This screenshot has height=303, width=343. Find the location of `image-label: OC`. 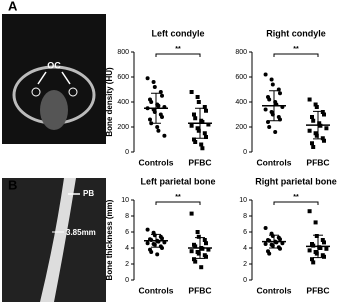

image-label: OC is located at coordinates (54, 65).